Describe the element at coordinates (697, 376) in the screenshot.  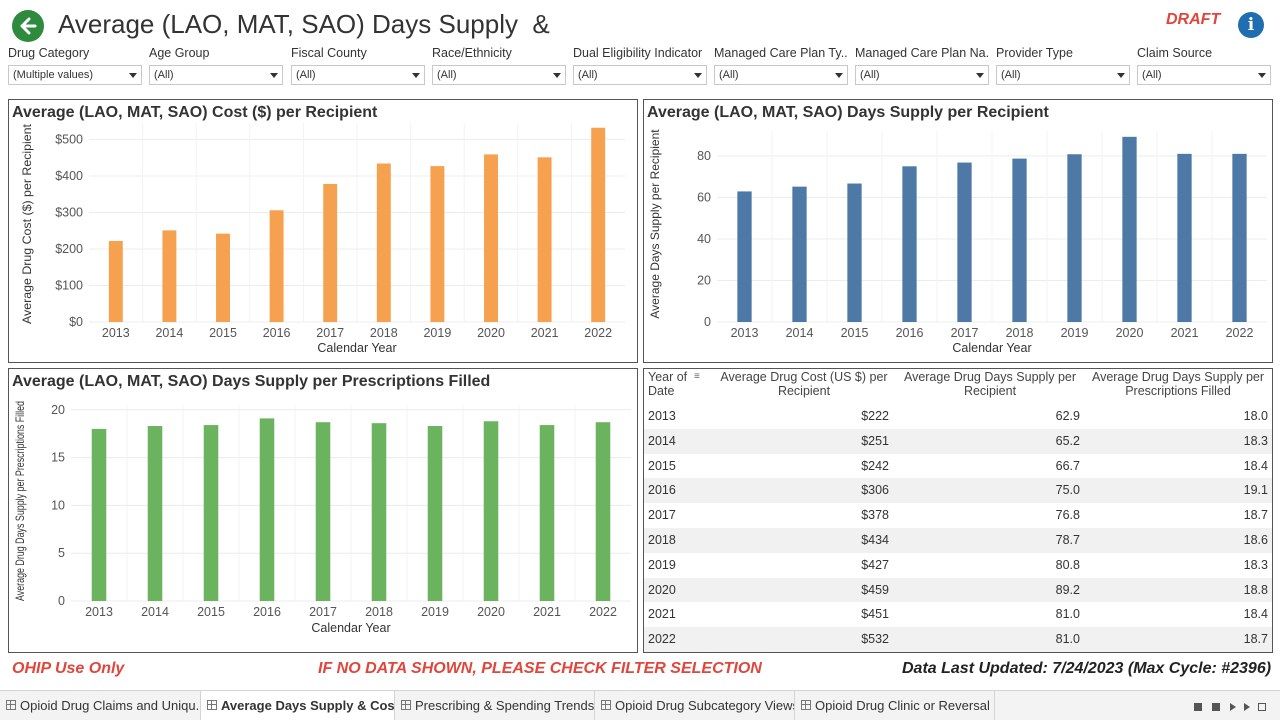
I see `sort-icon: ≡` at that location.